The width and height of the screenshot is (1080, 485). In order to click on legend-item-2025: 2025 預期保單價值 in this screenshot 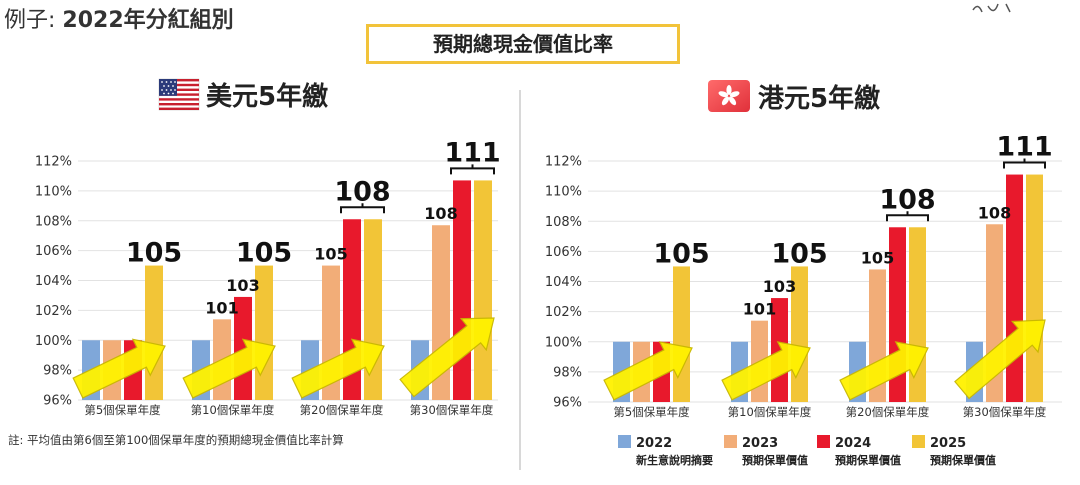, I will do `click(954, 451)`.